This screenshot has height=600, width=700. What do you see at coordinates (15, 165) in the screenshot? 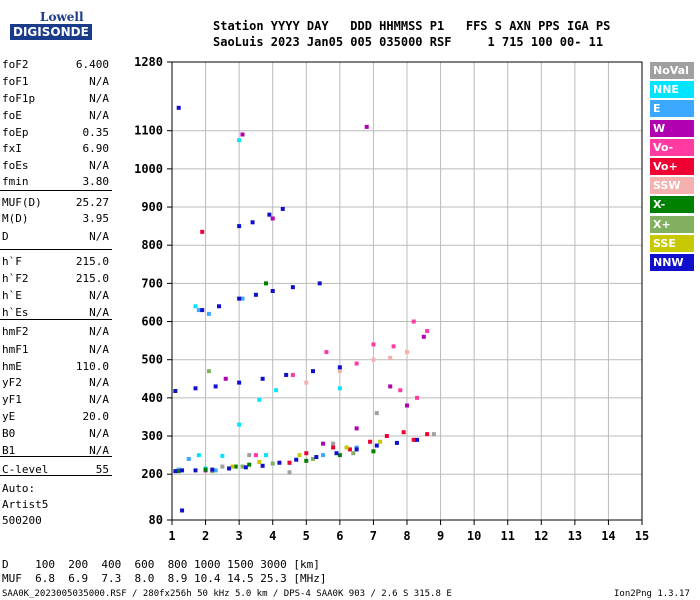
I see `param-key: foEs` at bounding box center [15, 165].